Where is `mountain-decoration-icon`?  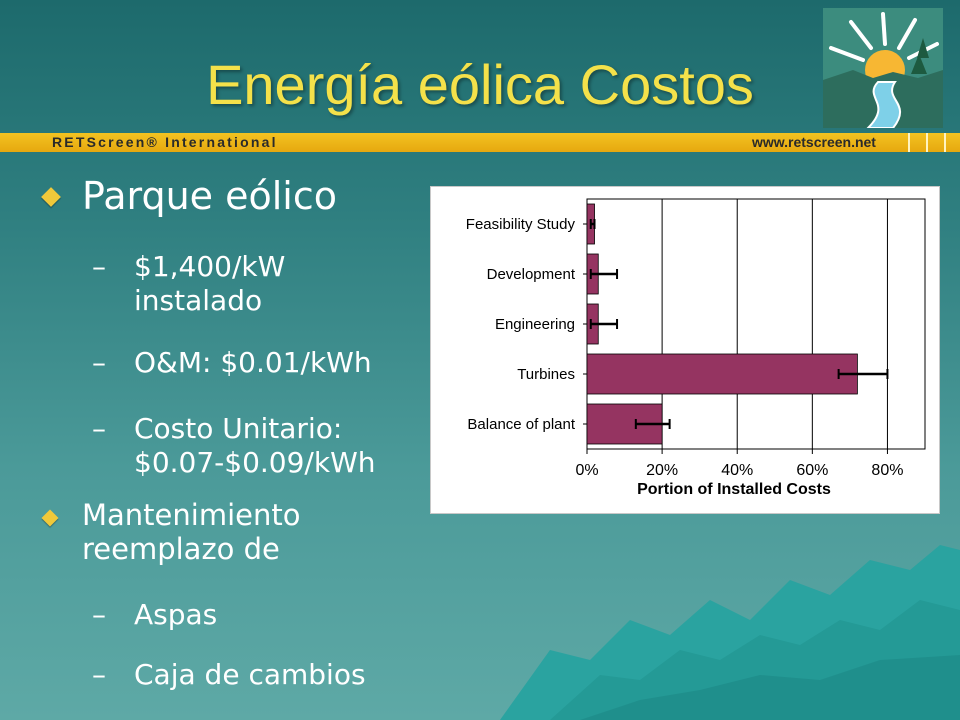
mountain-decoration-icon is located at coordinates (730, 632).